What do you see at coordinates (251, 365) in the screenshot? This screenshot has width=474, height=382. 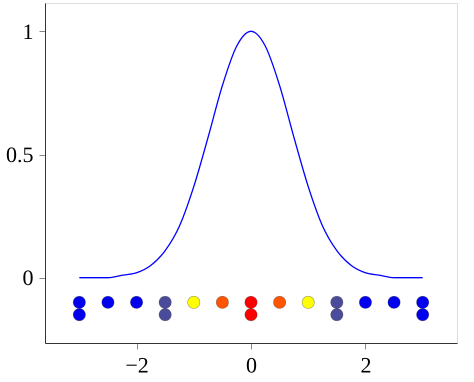 I see `x-tick-label: 0` at bounding box center [251, 365].